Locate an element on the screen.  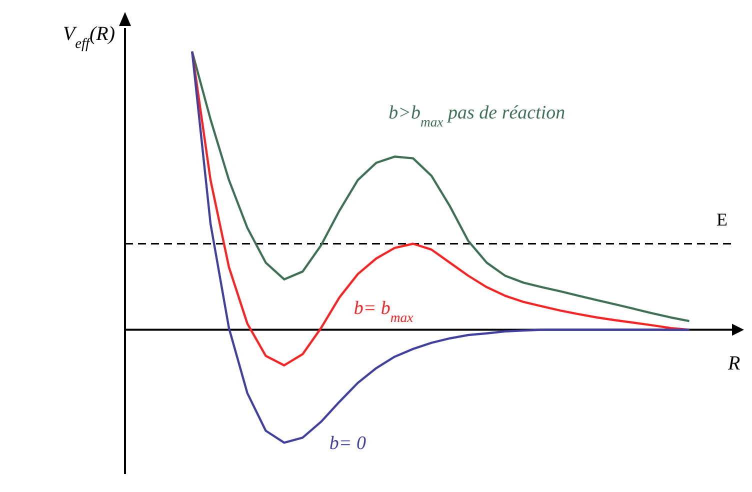
series-label: b>b$_{max}$ pas de réaction is located at coordinates (477, 116).